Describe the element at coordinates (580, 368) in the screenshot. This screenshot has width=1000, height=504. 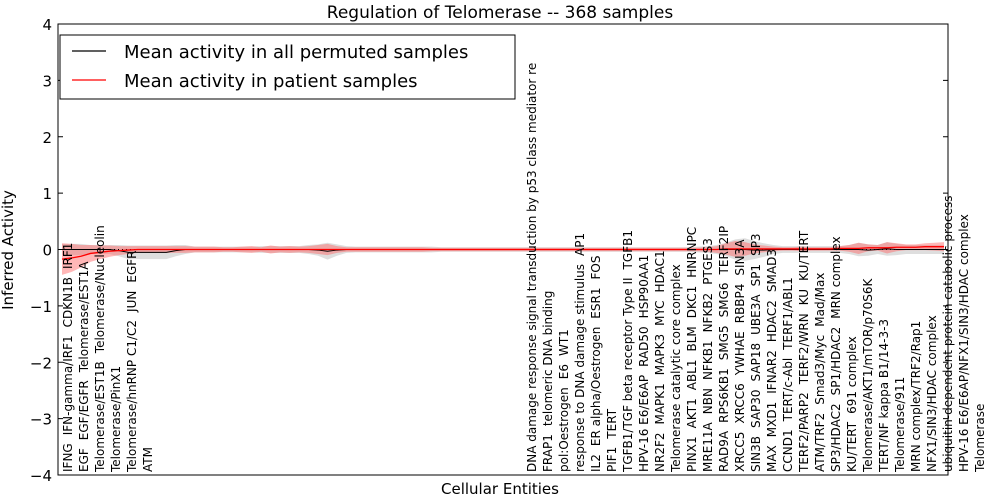
I see `x-tick-label: response to DNA damage stimulus` at that location.